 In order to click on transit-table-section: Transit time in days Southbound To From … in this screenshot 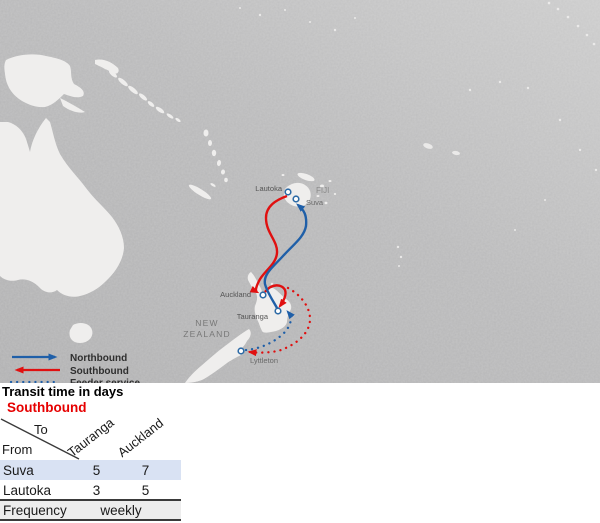, I will do `click(130, 452)`.